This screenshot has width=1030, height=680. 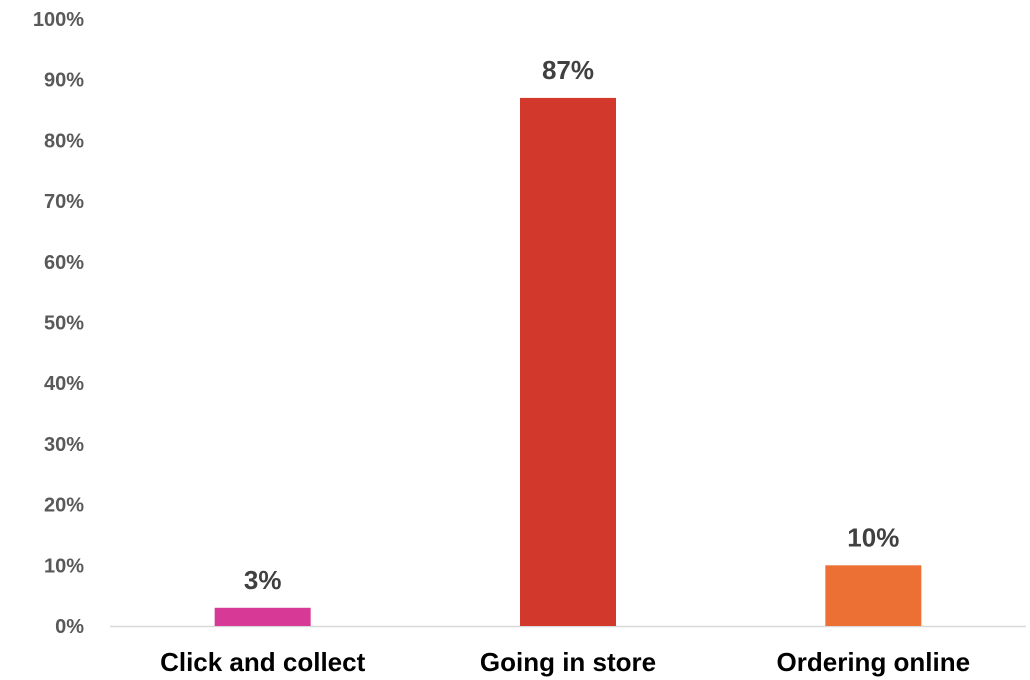 What do you see at coordinates (64, 445) in the screenshot?
I see `y-tick-label: 30%` at bounding box center [64, 445].